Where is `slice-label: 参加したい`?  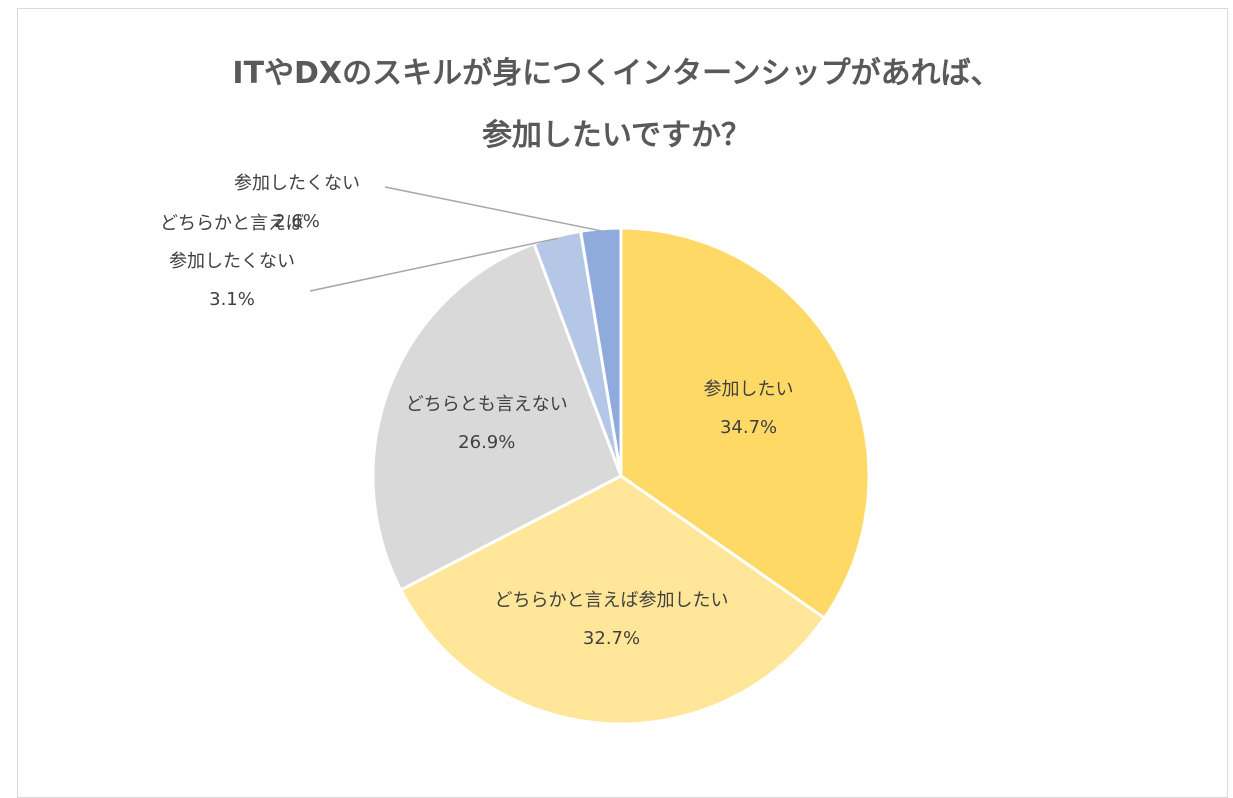 slice-label: 参加したい is located at coordinates (748, 390).